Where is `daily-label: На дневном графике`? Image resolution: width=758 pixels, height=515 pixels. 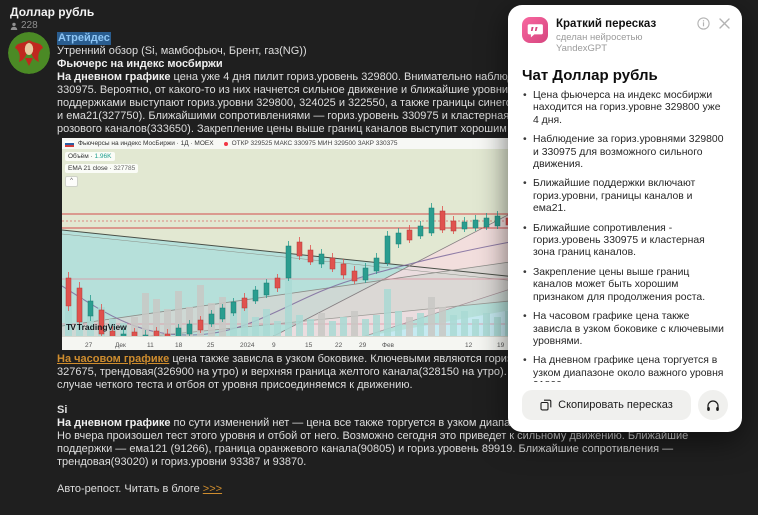 daily-label: На дневном графике is located at coordinates (114, 77).